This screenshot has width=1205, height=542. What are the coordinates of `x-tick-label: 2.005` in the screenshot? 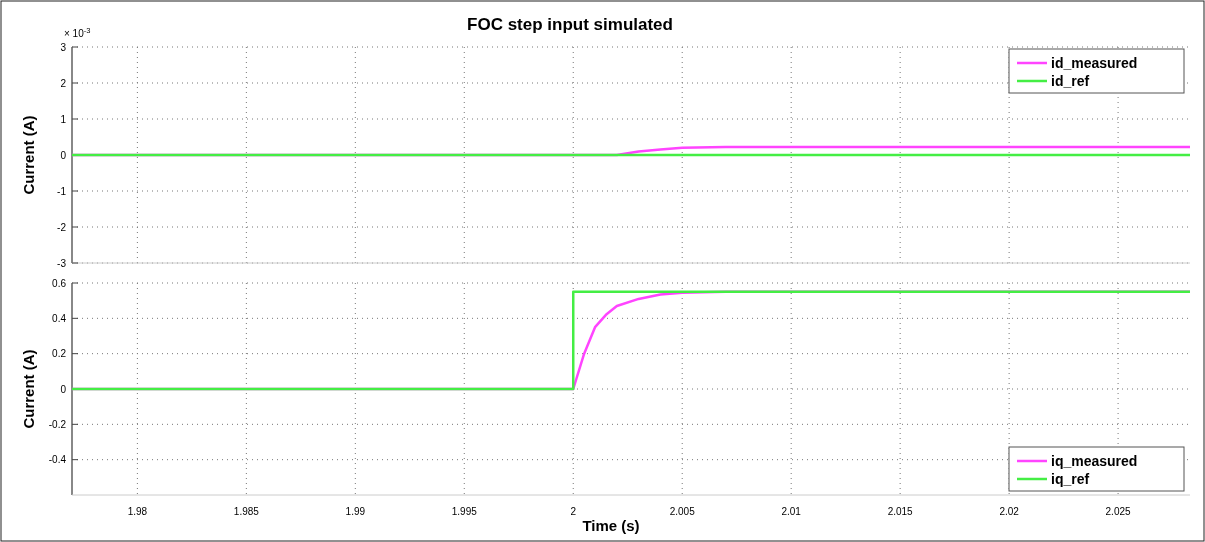 It's located at (682, 511).